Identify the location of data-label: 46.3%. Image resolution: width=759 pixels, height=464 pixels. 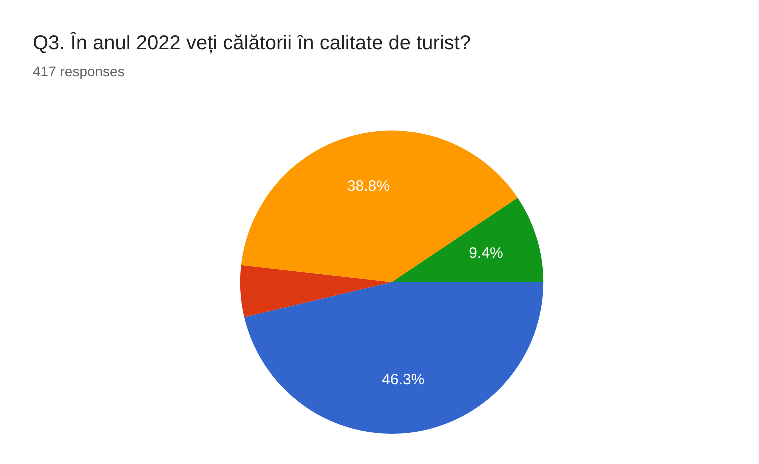
(403, 379).